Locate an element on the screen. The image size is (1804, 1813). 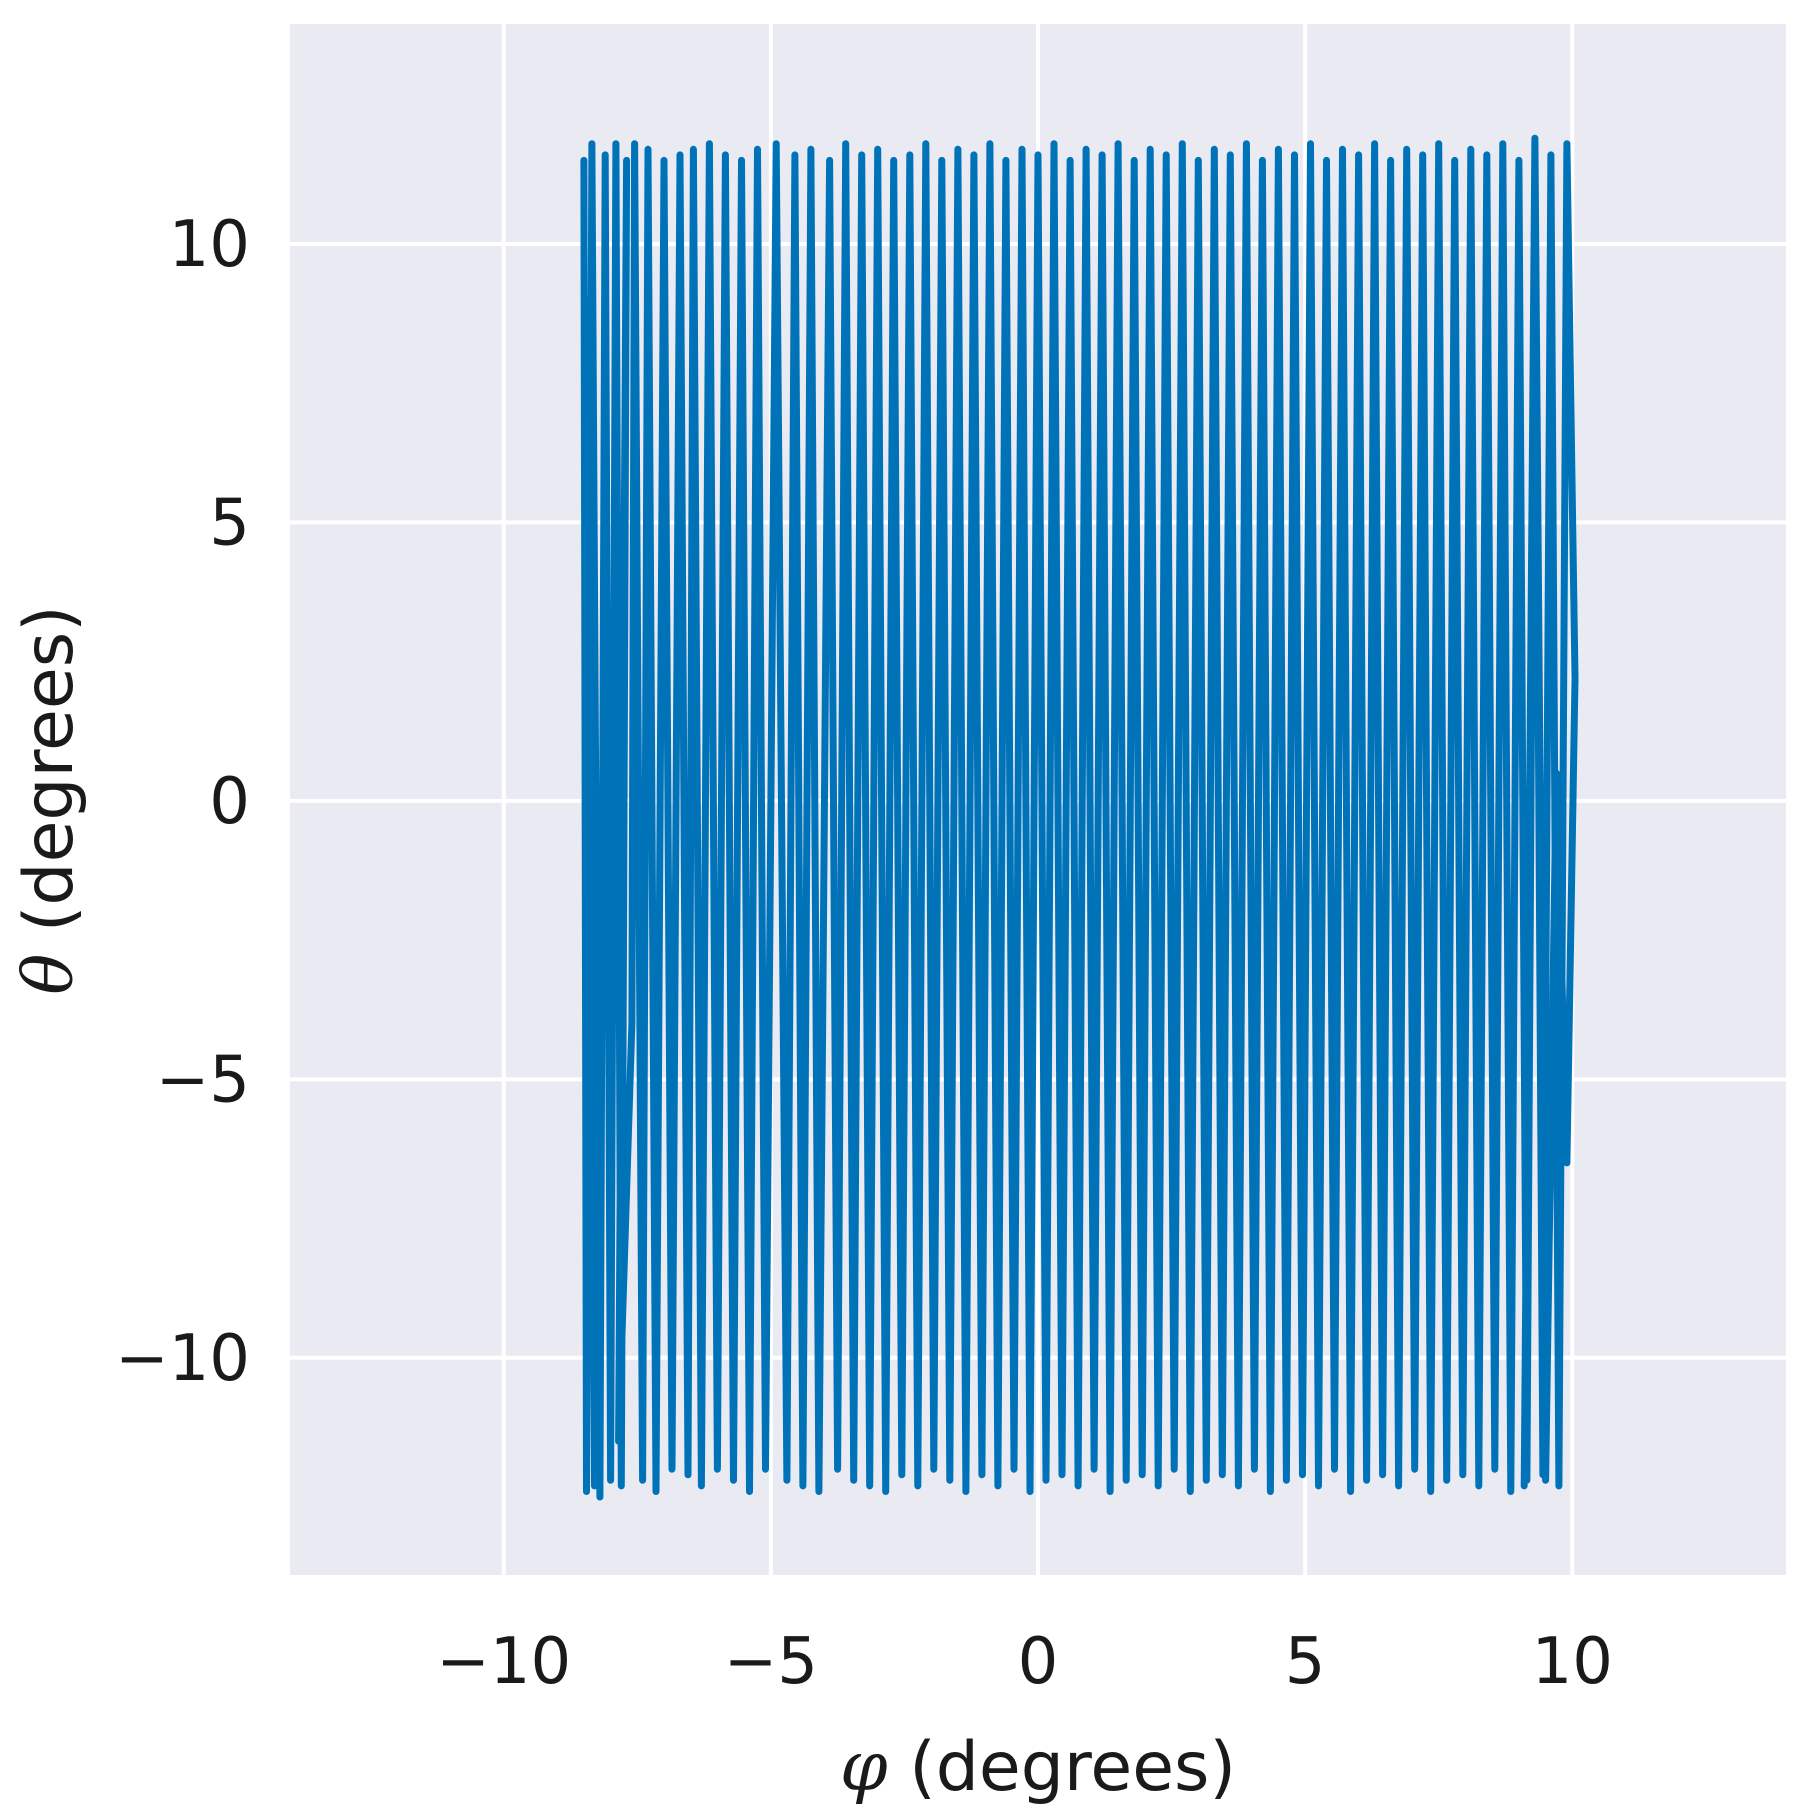
y-tick-label: −10 is located at coordinates (182, 1359).